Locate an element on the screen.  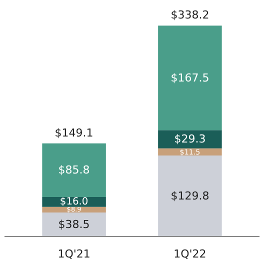
data-label: $38.5 is located at coordinates (74, 224).